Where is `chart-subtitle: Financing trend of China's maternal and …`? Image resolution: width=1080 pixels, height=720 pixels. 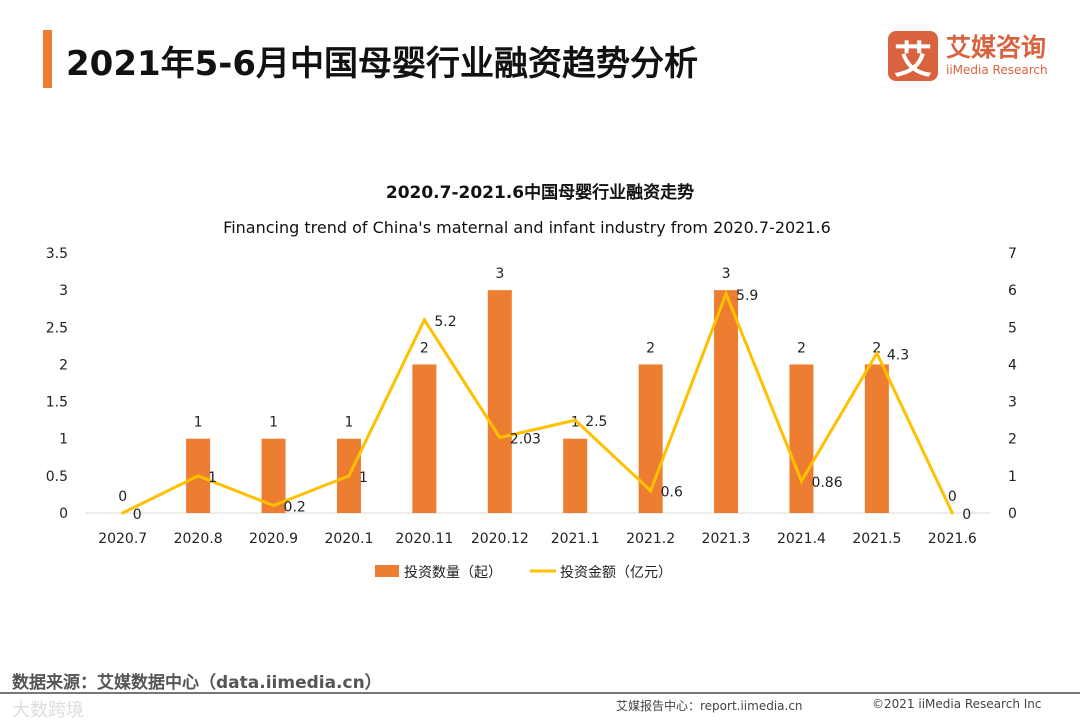
chart-subtitle: Financing trend of China's maternal and … is located at coordinates (527, 227).